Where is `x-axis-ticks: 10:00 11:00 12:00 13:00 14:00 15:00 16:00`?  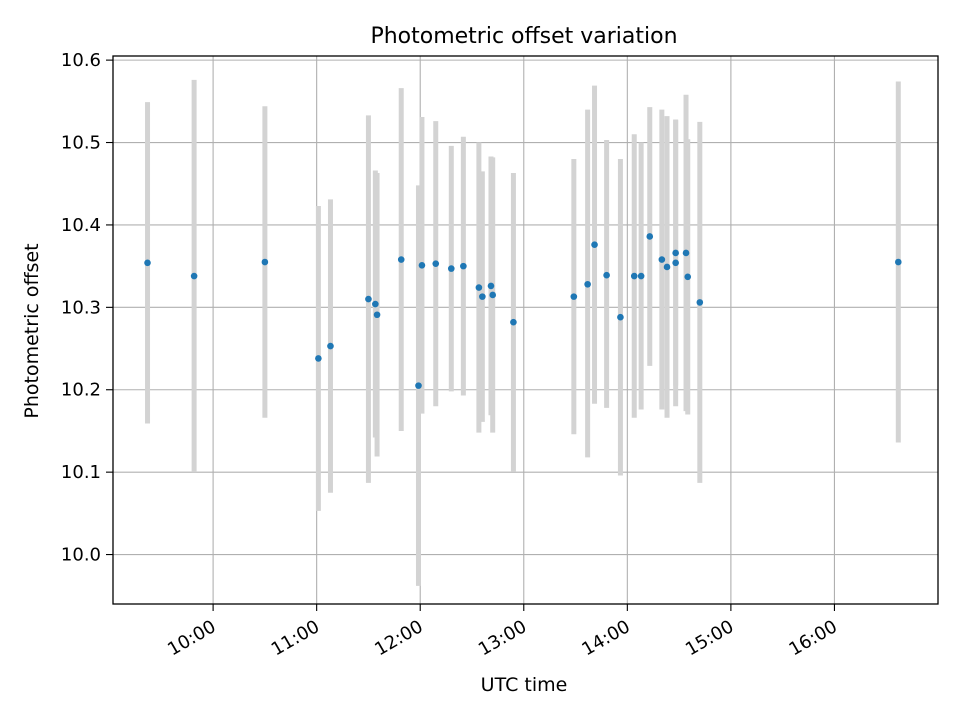
x-axis-ticks: 10:00 11:00 12:00 13:00 14:00 15:00 16:00 is located at coordinates (502, 632).